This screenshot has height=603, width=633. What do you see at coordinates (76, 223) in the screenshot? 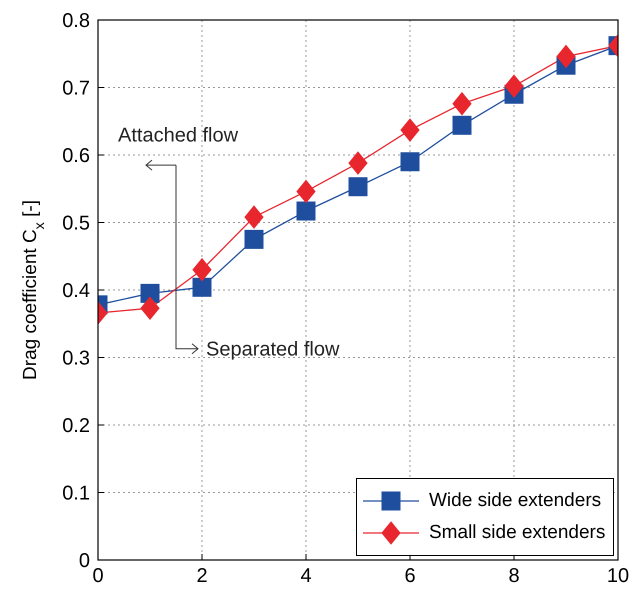
I see `y-tick-label: 0.5` at bounding box center [76, 223].